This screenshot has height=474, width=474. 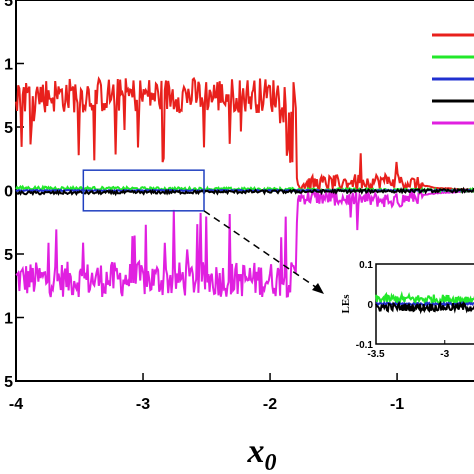 I want to click on inset-y-tick-label: 0, so click(x=370, y=305).